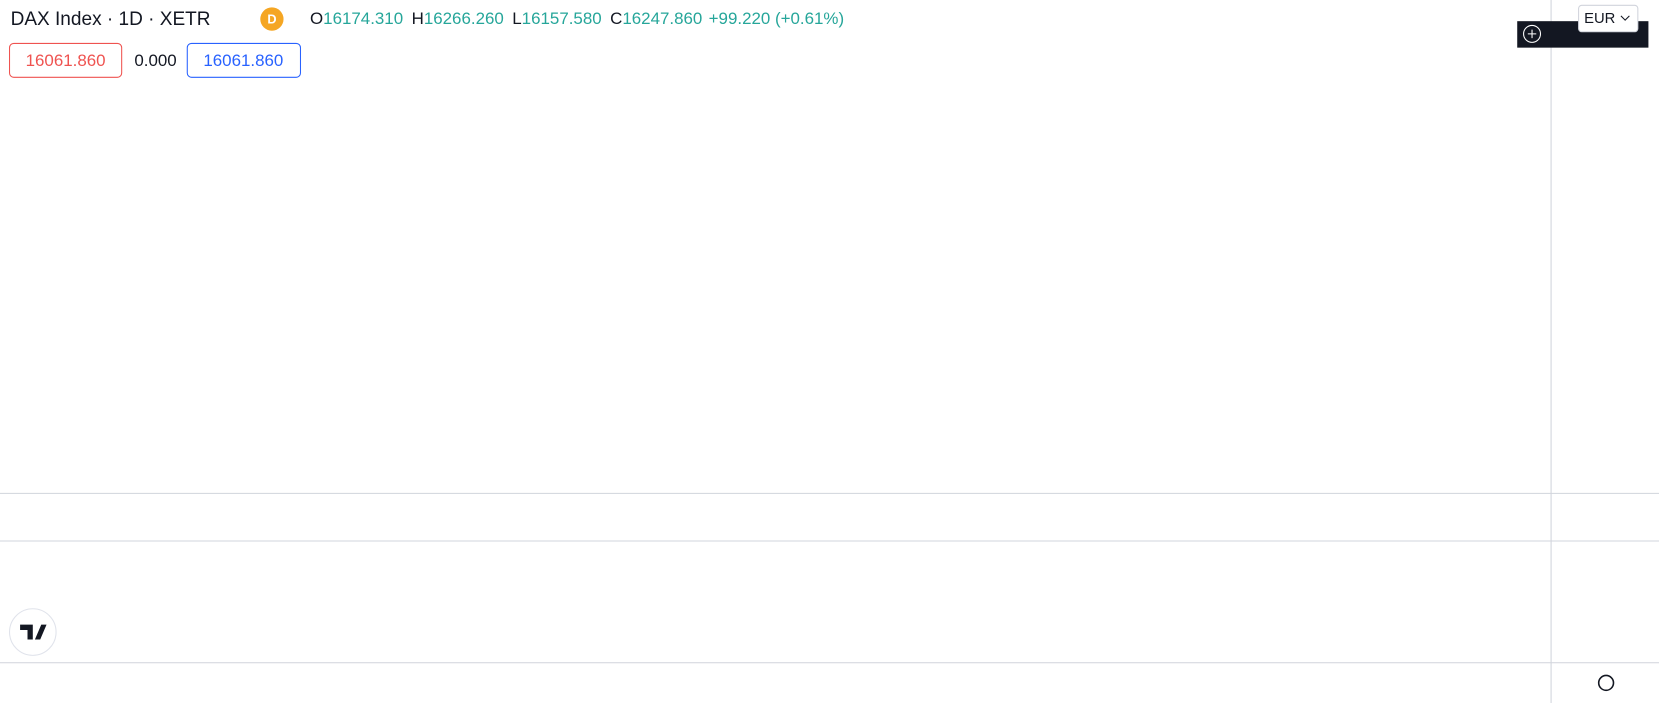 The width and height of the screenshot is (1659, 703). I want to click on ohlc-key: H, so click(418, 19).